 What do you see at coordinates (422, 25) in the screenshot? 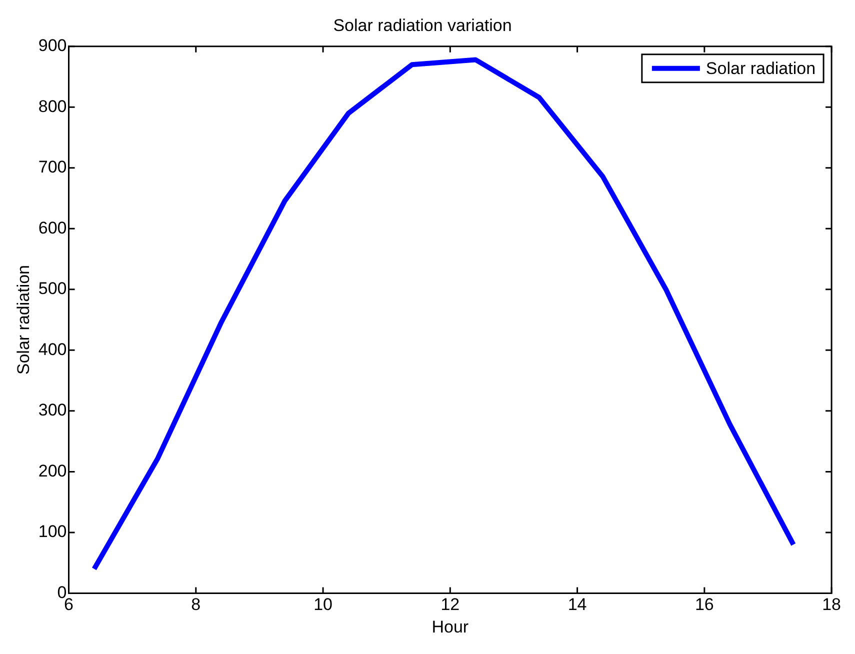
I see `chart-title: Solar radiation variation` at bounding box center [422, 25].